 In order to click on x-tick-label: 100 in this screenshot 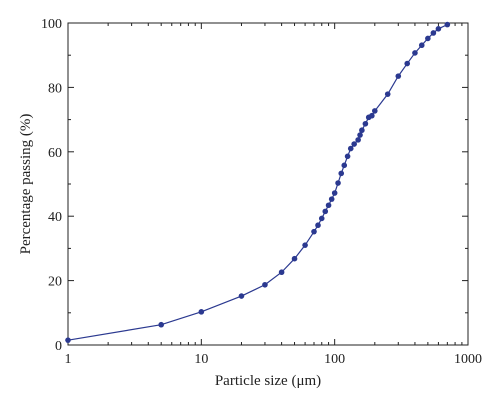, I will do `click(334, 359)`.